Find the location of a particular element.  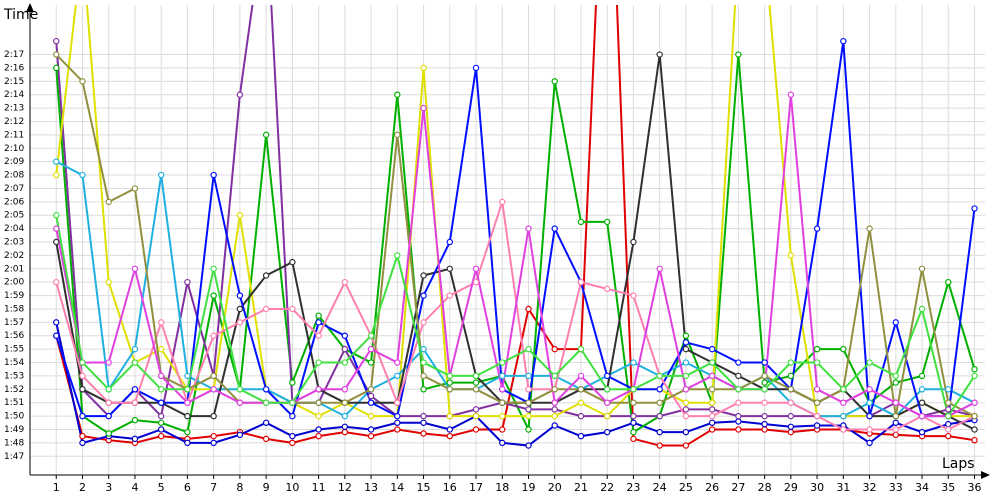

y-tick-label: 2:01 is located at coordinates (14, 269).